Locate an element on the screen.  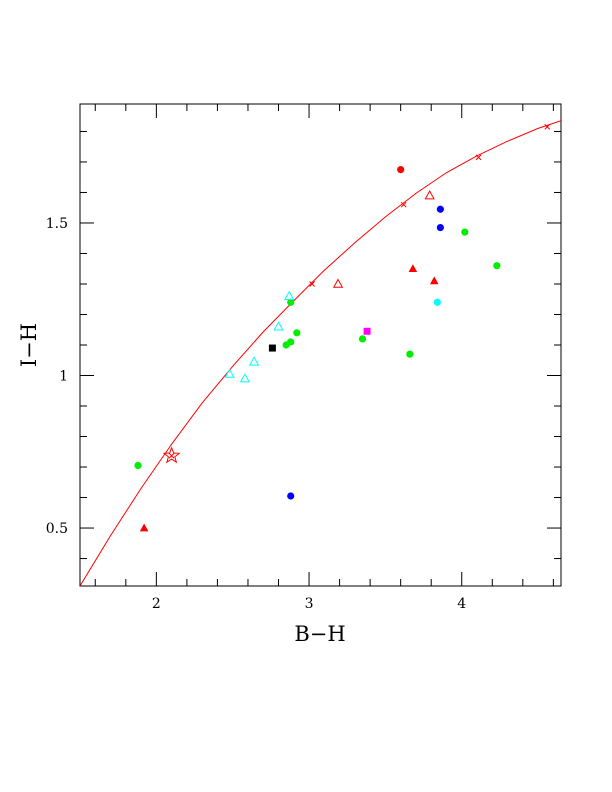
y-axis-label: I−H is located at coordinates (29, 345).